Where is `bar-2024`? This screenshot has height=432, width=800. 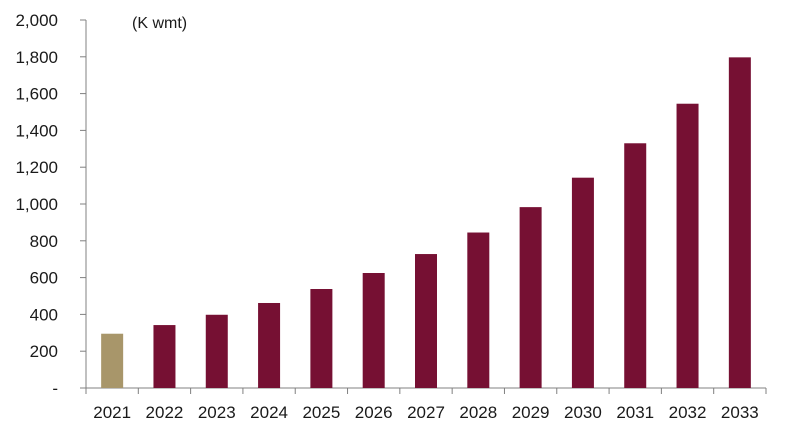 bar-2024 is located at coordinates (269, 345).